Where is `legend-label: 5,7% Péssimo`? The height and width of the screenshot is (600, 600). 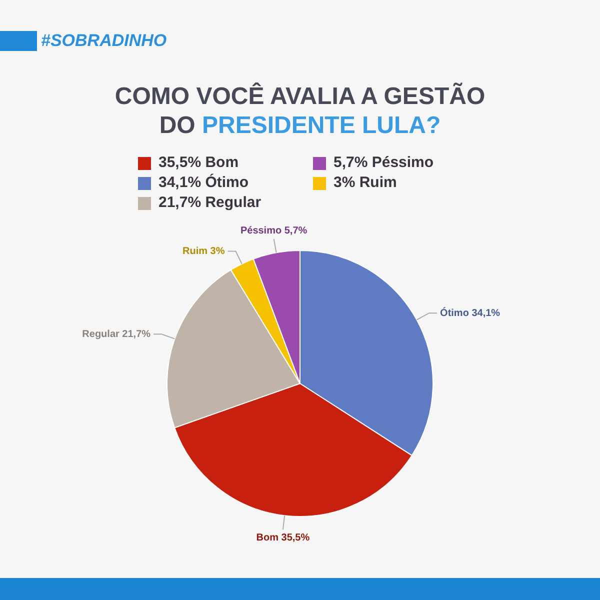
legend-label: 5,7% Péssimo is located at coordinates (384, 163).